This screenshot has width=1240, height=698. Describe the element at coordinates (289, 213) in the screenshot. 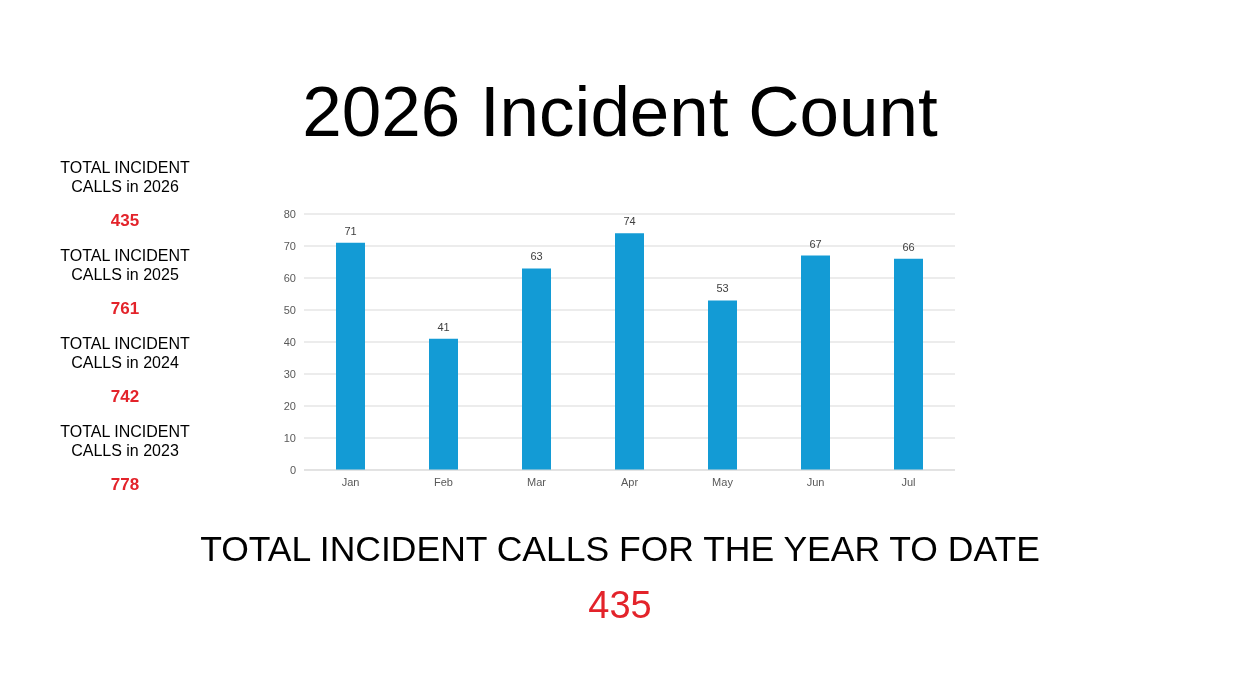

I see `y-tick-label: 80` at that location.